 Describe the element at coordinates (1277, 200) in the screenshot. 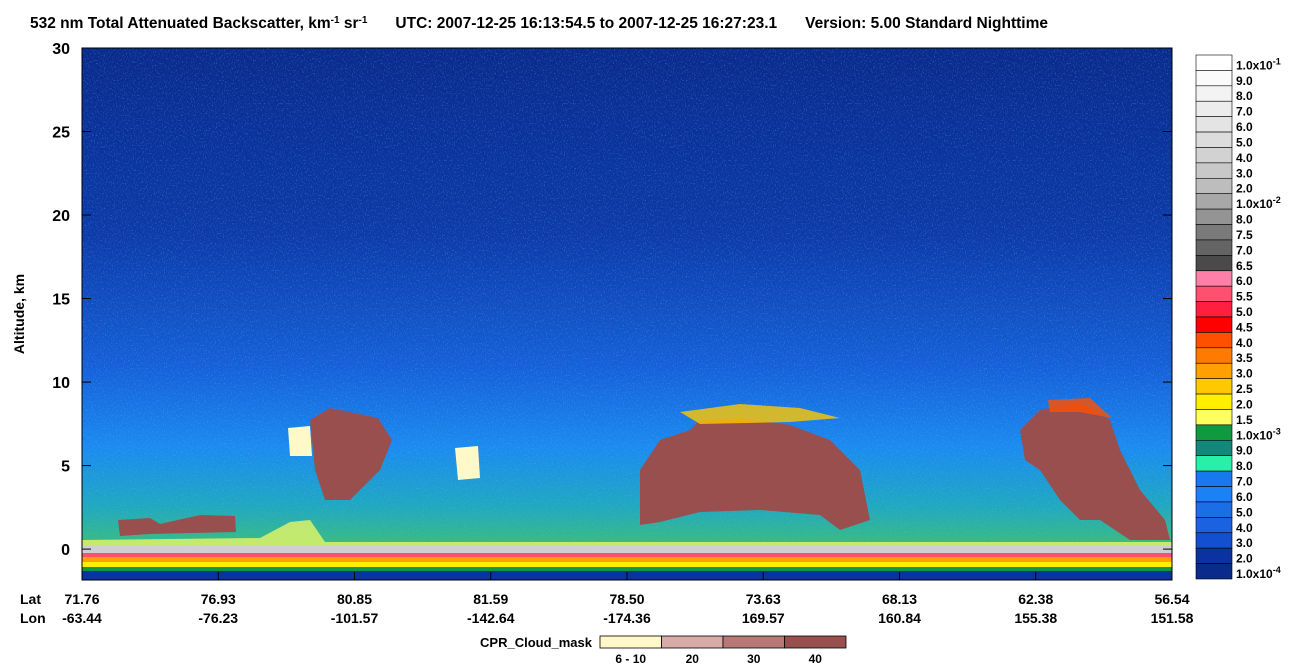

I see `colorbar-label-exp: -2` at that location.